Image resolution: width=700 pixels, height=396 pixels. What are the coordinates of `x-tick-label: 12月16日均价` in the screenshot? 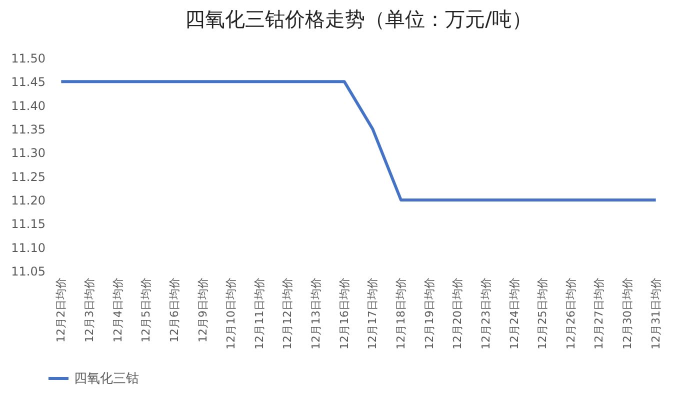 It's located at (344, 314).